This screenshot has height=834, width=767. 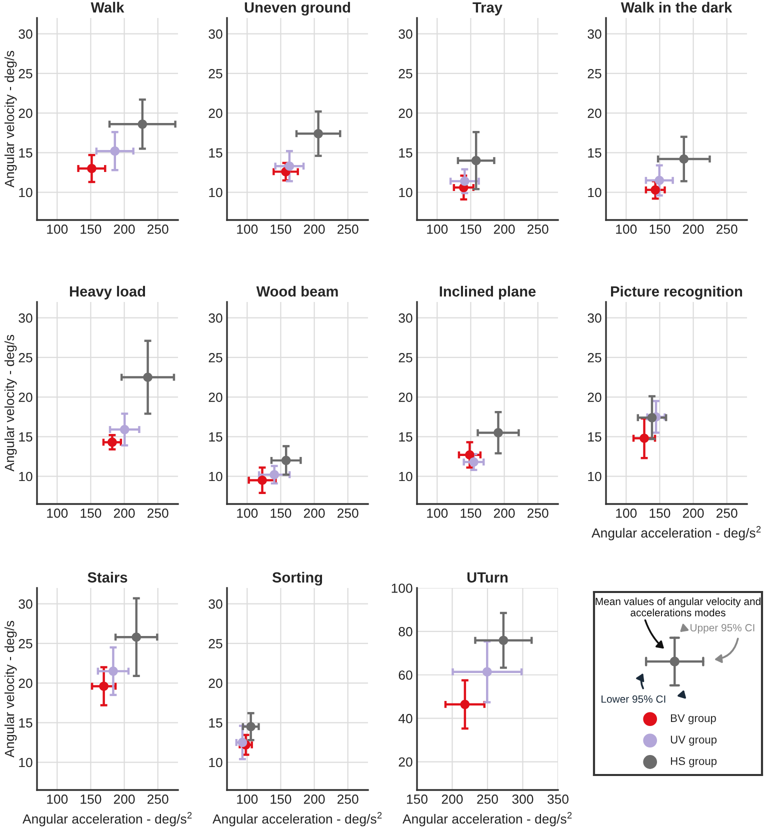 I want to click on chart-title: Stairs, so click(x=108, y=577).